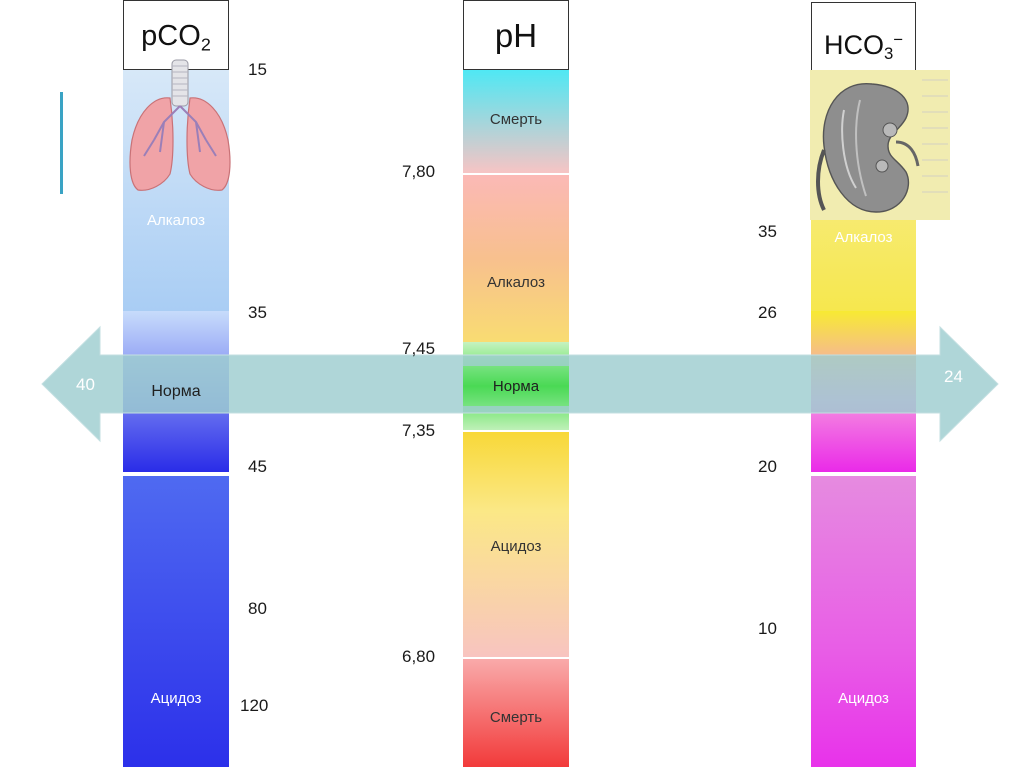 This screenshot has height=767, width=1024. What do you see at coordinates (254, 705) in the screenshot?
I see `pco2-tick-120: 120` at bounding box center [254, 705].